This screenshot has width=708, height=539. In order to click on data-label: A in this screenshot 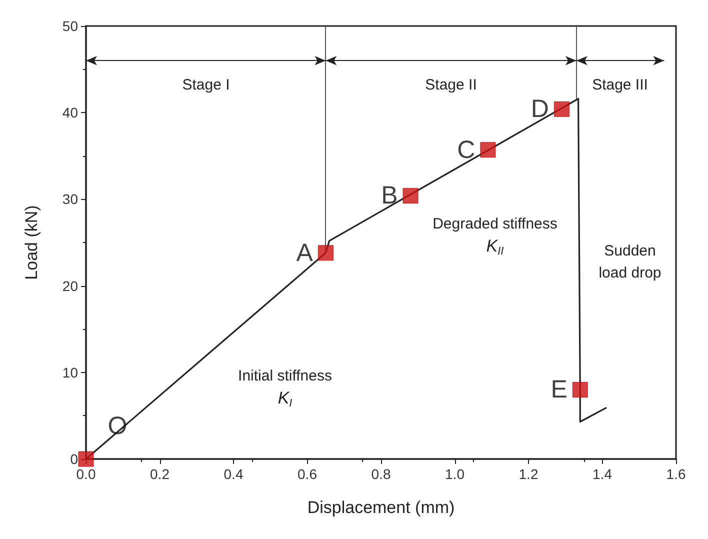, I will do `click(305, 252)`.